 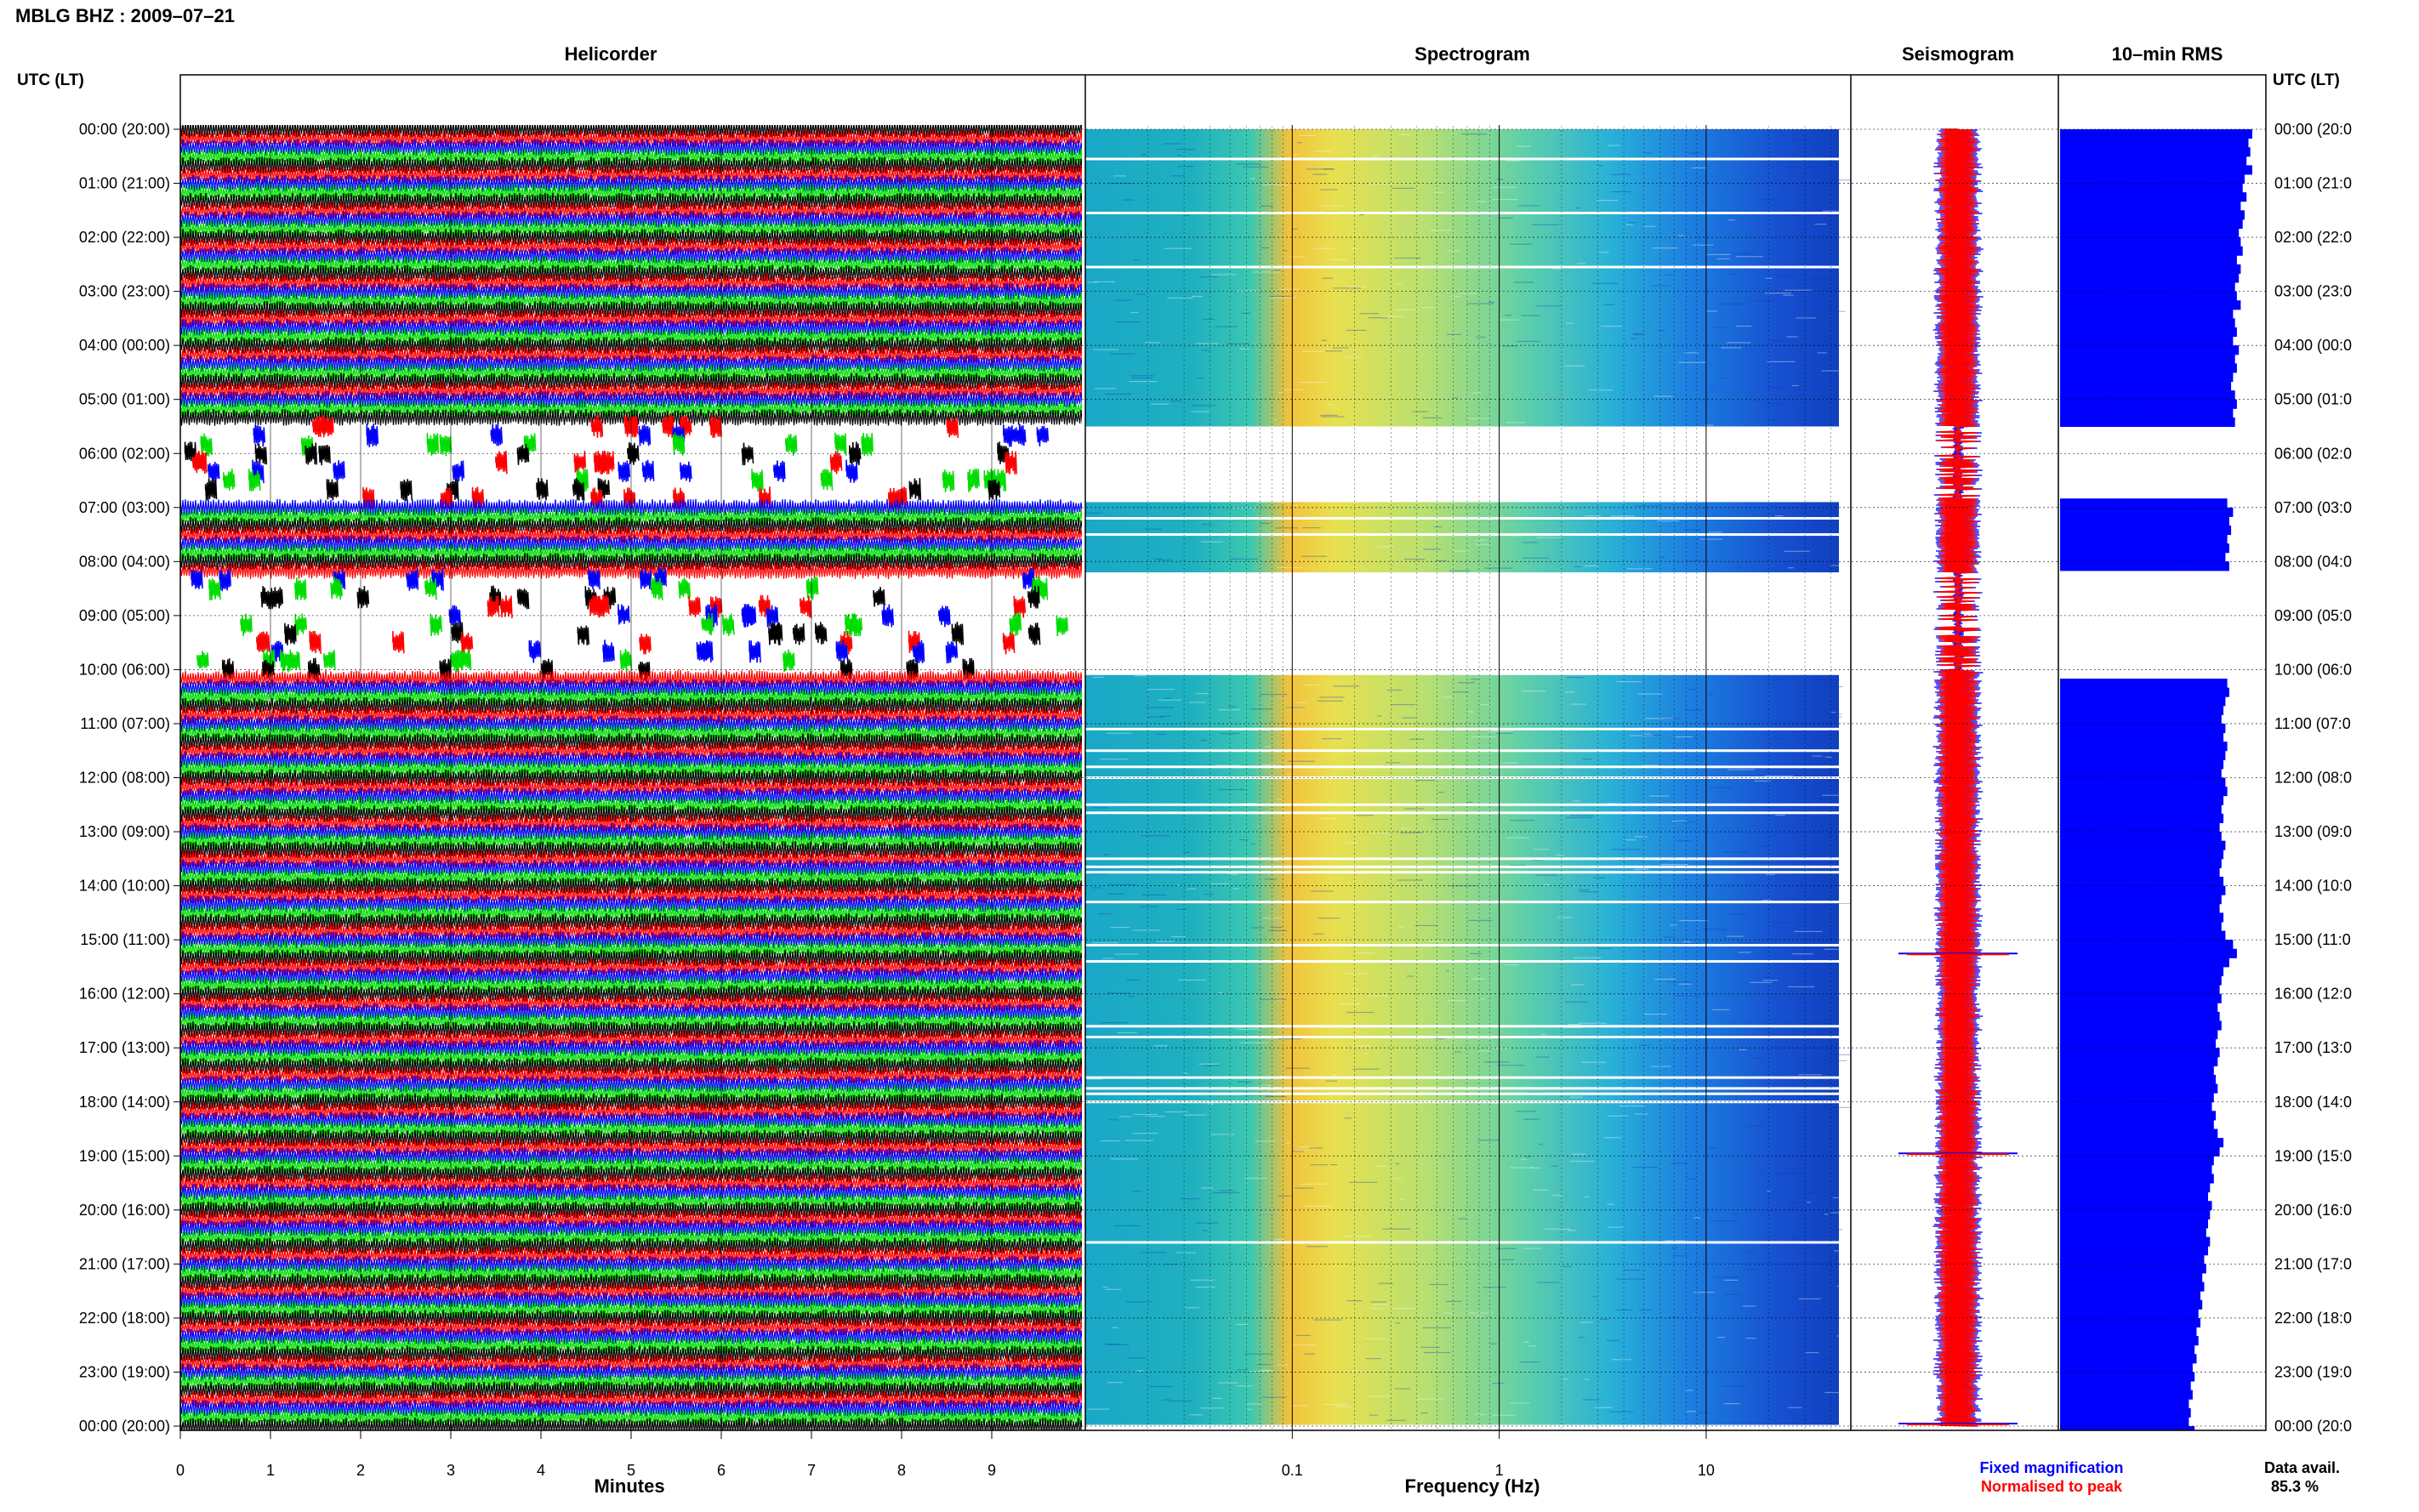 What do you see at coordinates (124, 778) in the screenshot?
I see `hour-label-left: 12:00 (08:00)` at bounding box center [124, 778].